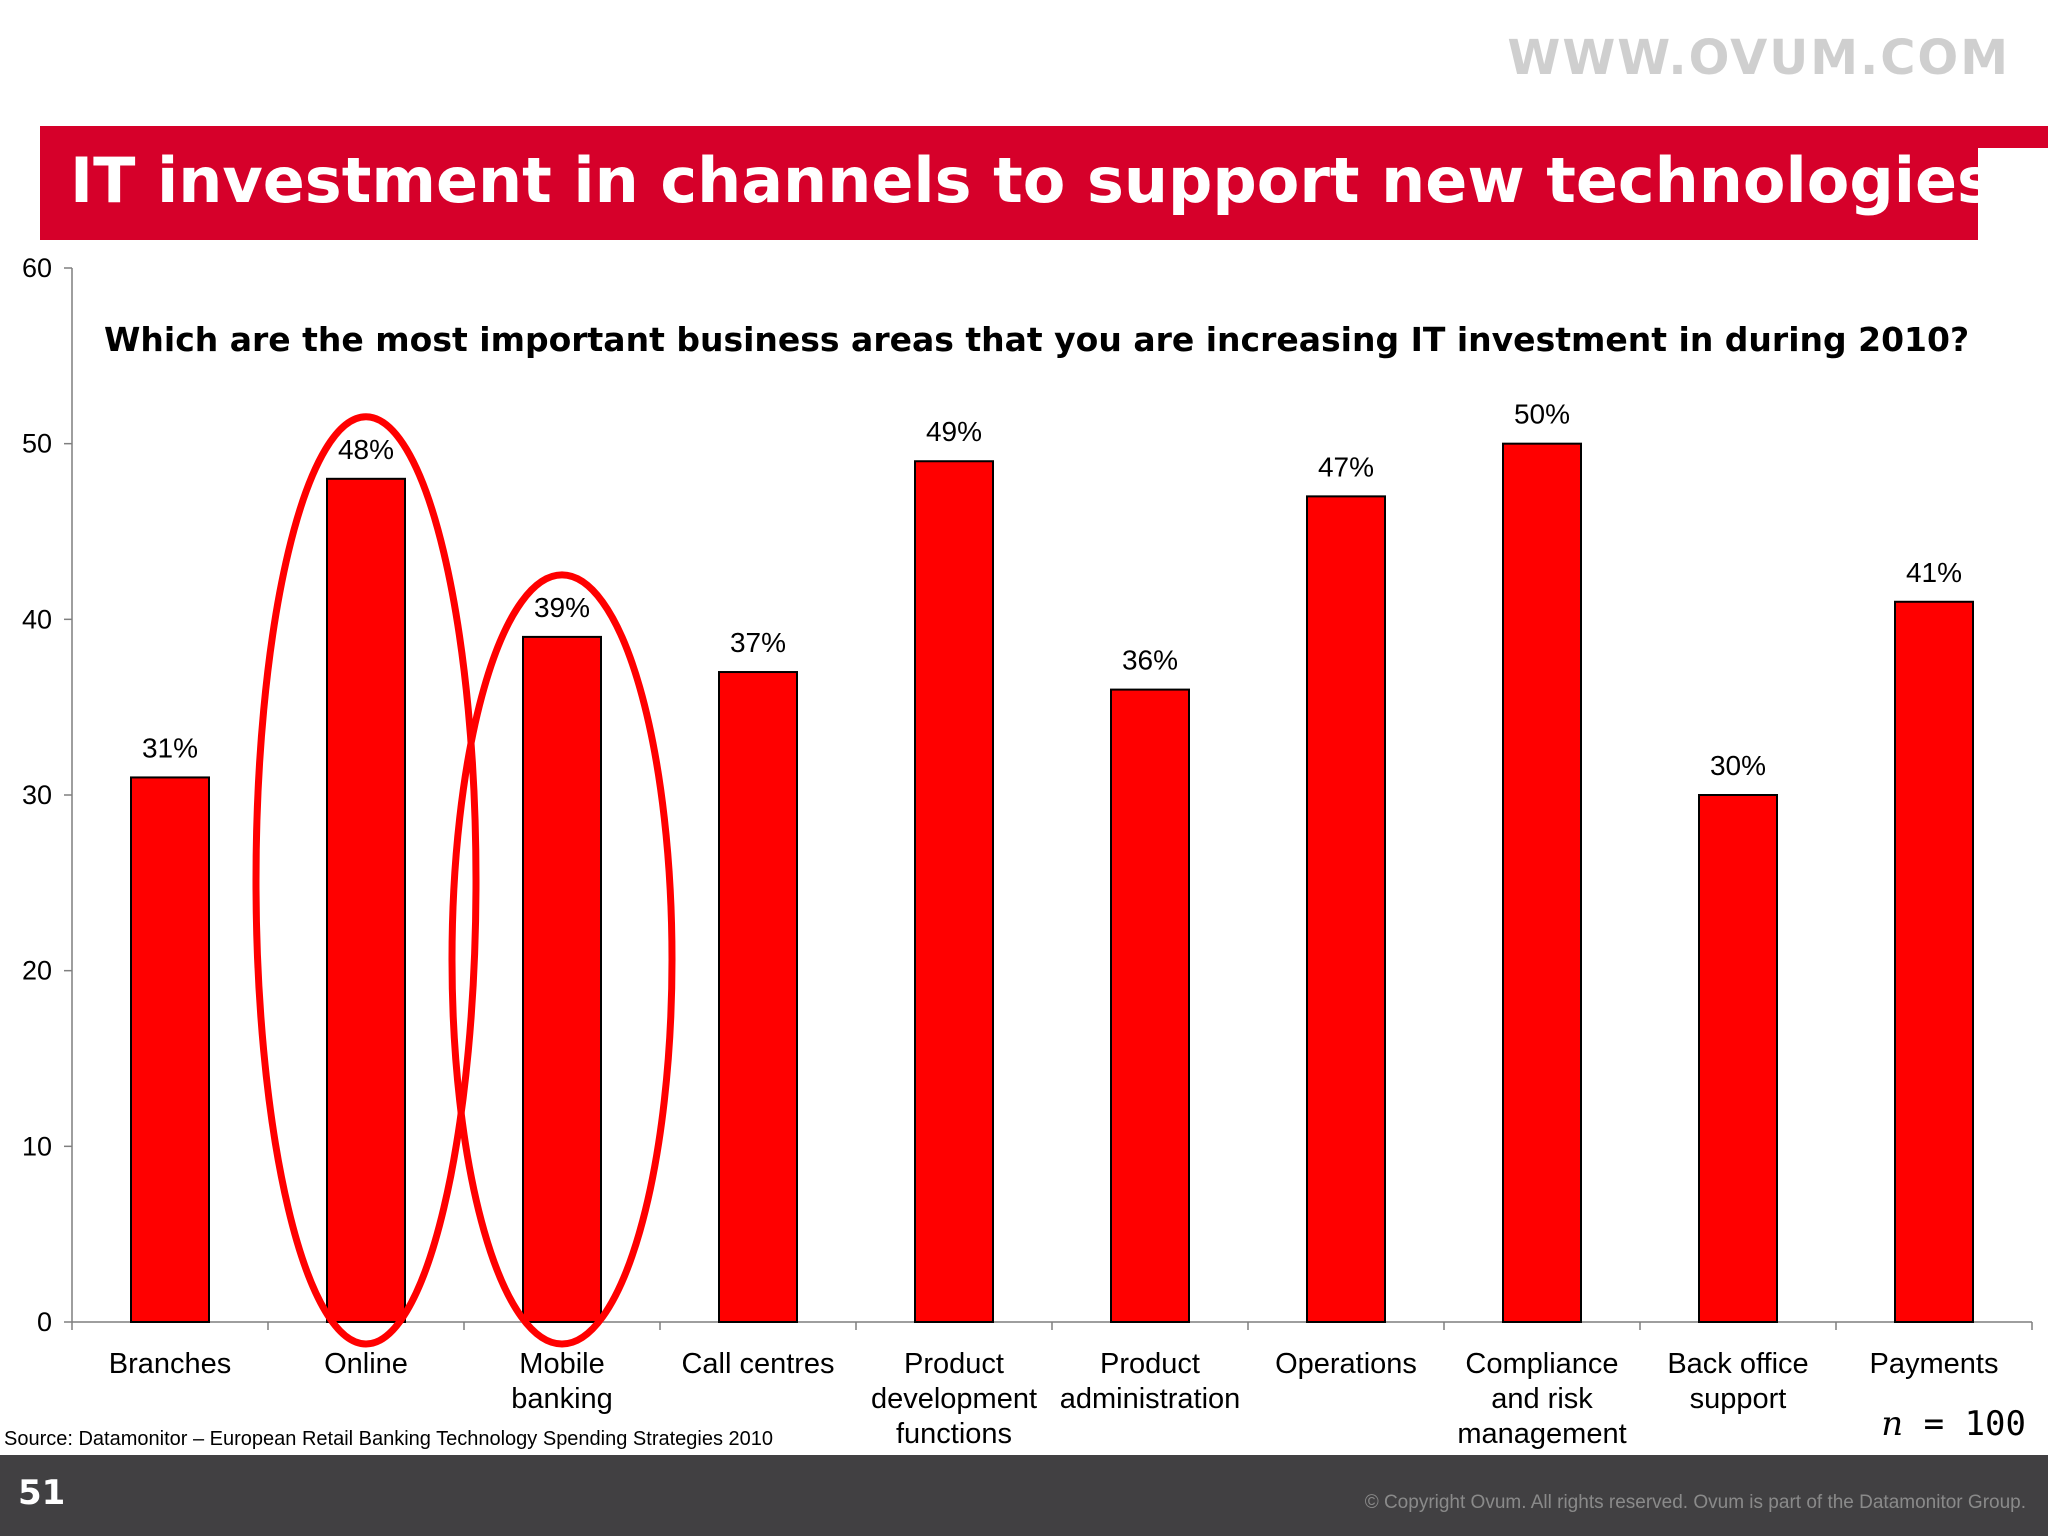  What do you see at coordinates (954, 431) in the screenshot?
I see `data-label: 49%` at bounding box center [954, 431].